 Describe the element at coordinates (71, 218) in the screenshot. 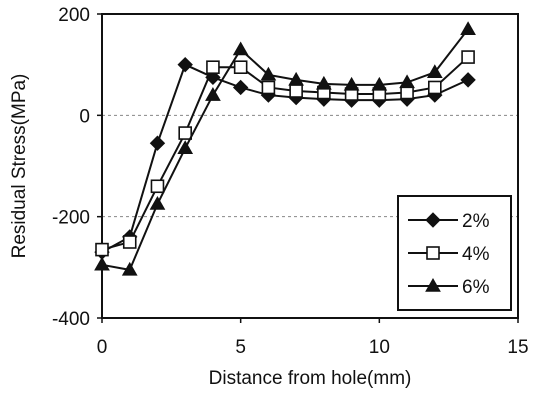

I see `y-tick-label-2: -200` at that location.